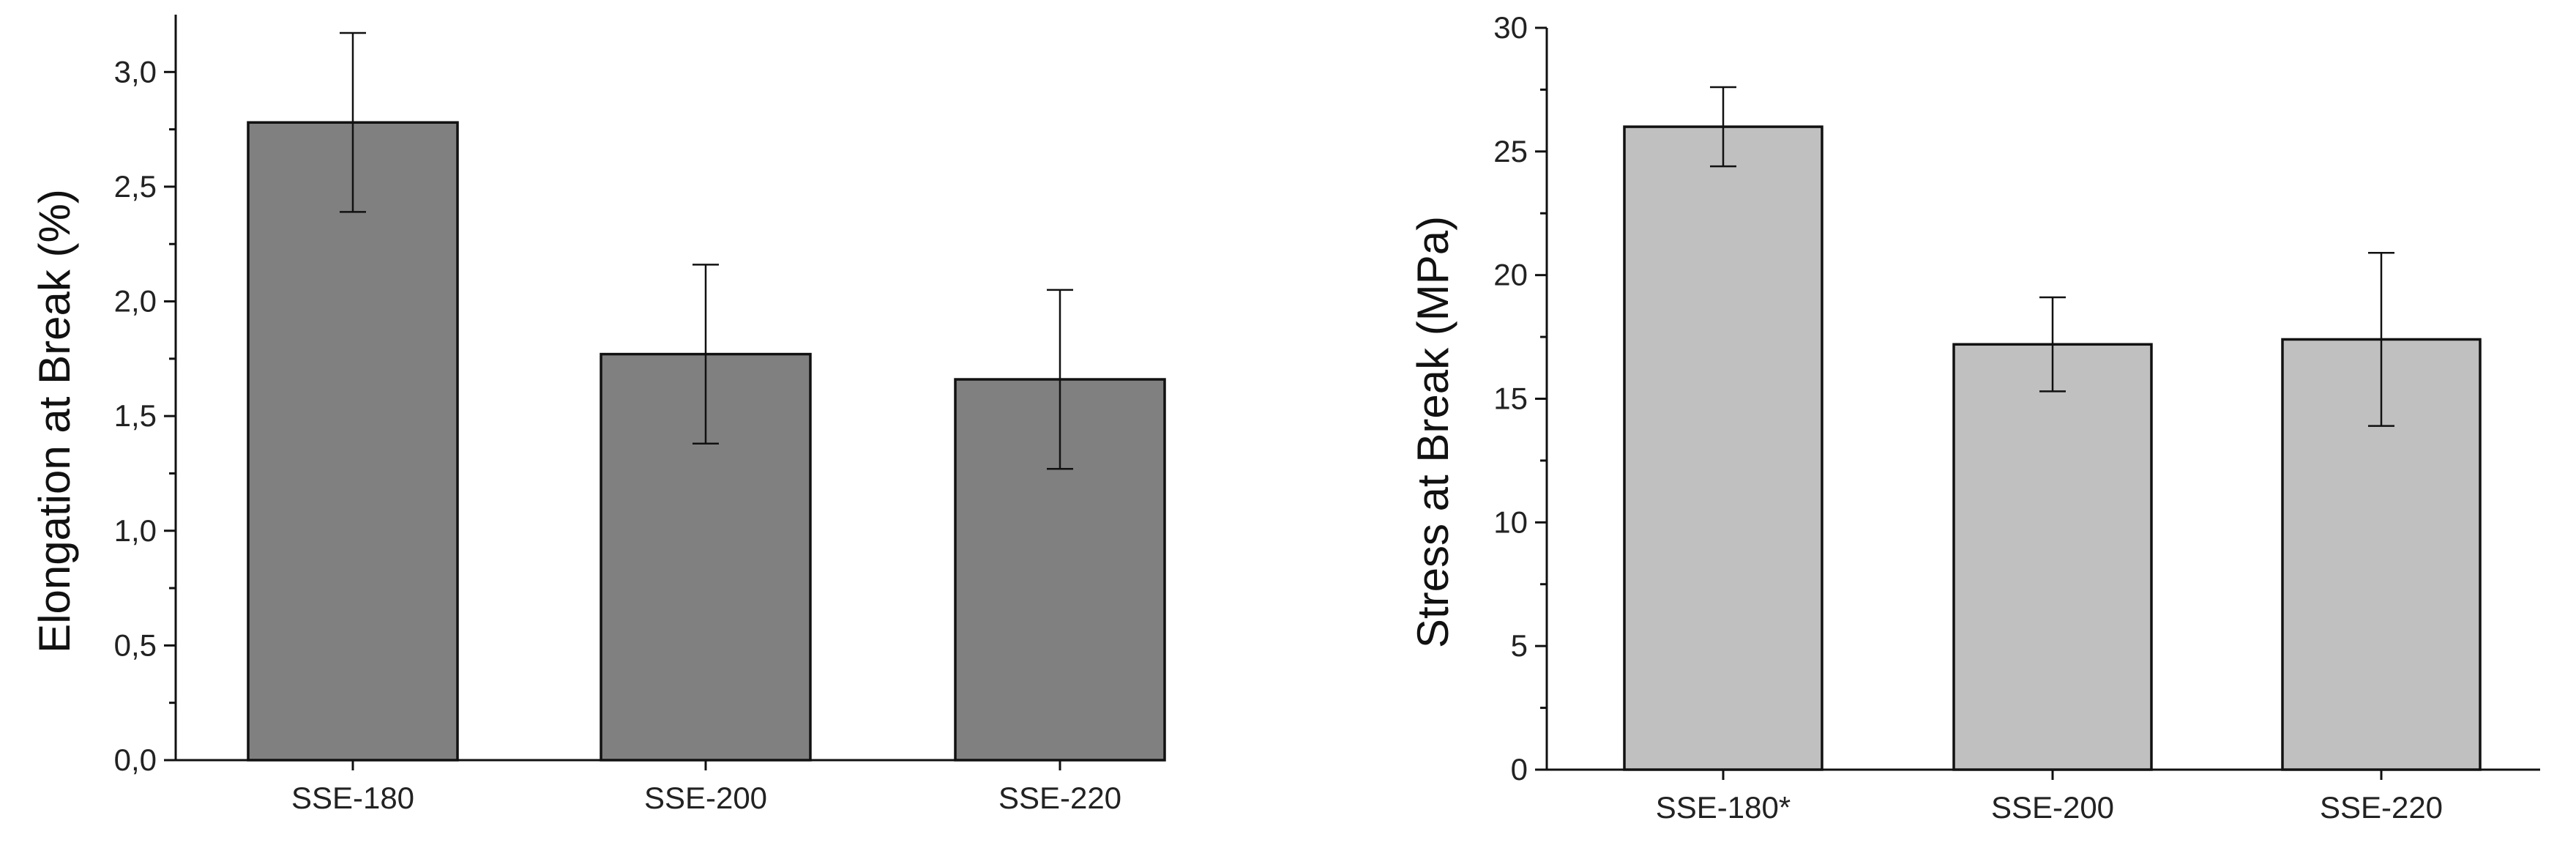 This screenshot has width=2576, height=859. Describe the element at coordinates (1432, 432) in the screenshot. I see `stress-y-axis-title: Stress at Break (MPa)` at that location.